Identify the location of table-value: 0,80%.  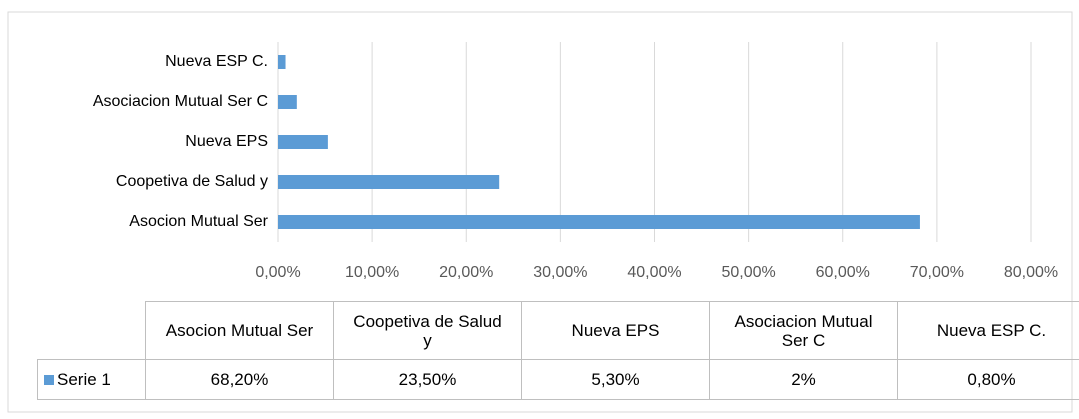
(988, 379).